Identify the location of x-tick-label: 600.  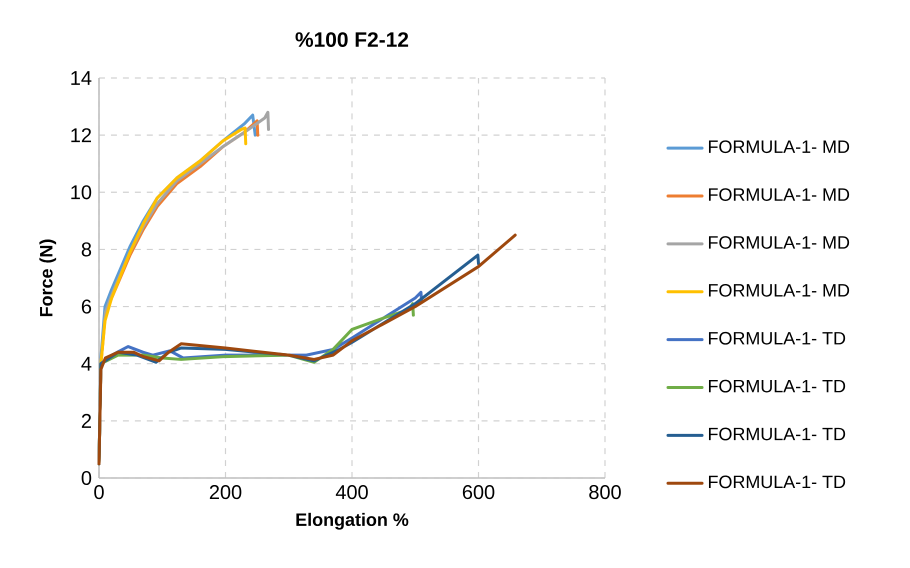
(478, 492).